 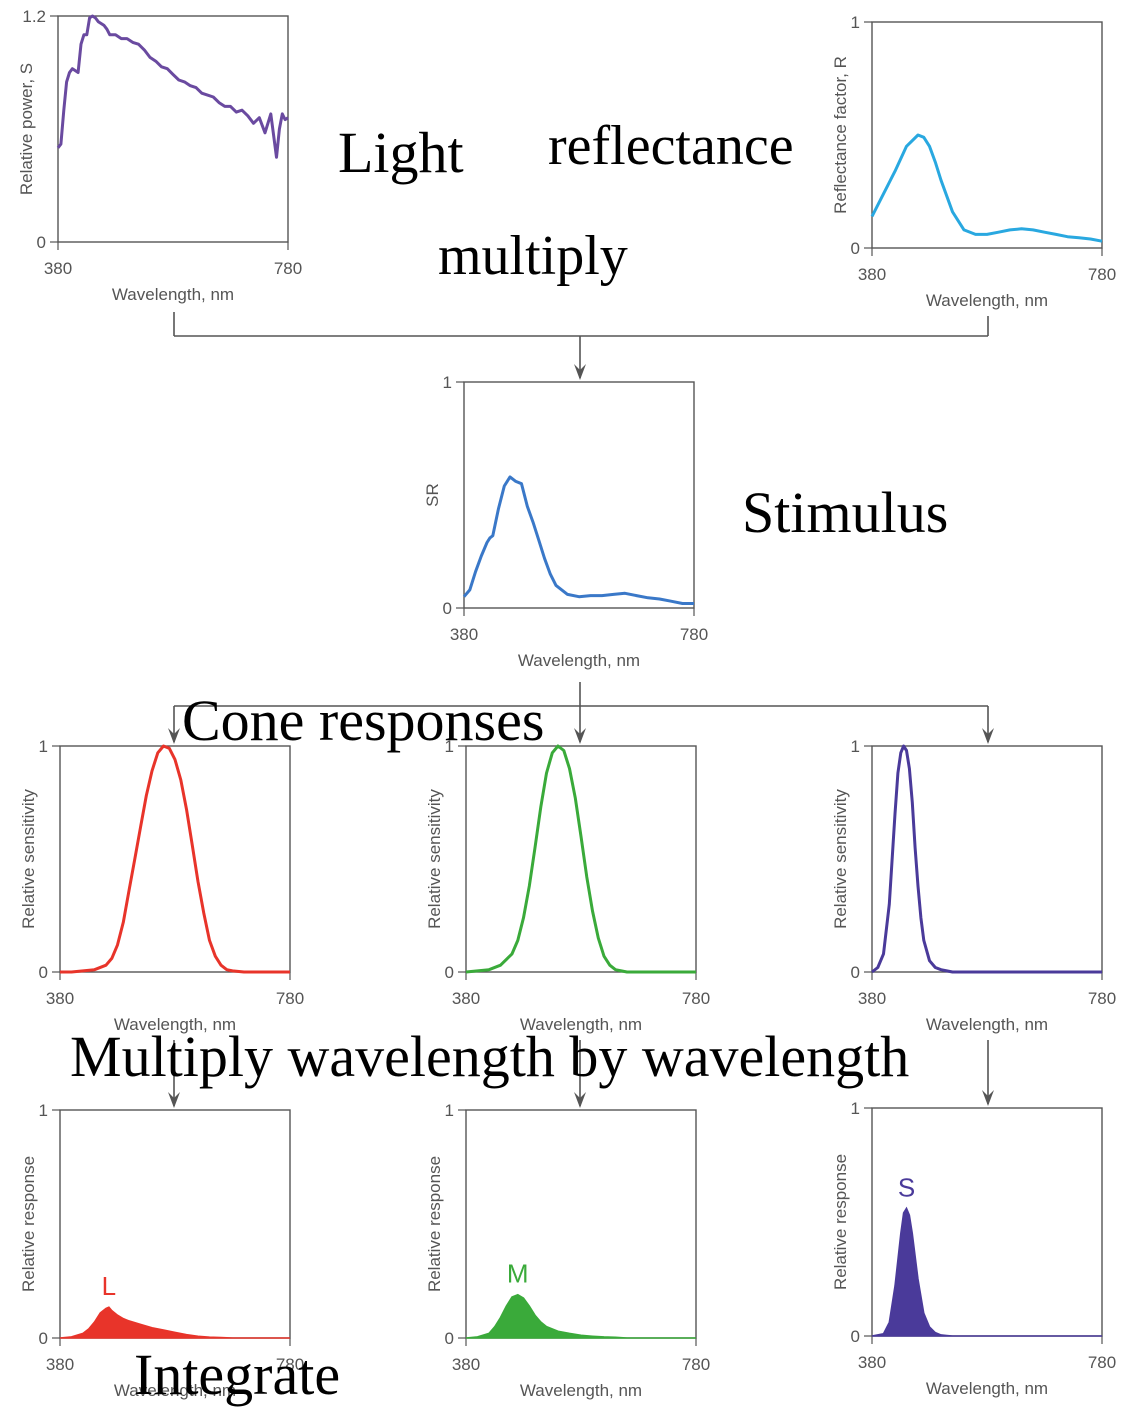 What do you see at coordinates (845, 512) in the screenshot?
I see `label-stimulus: Stimulus` at bounding box center [845, 512].